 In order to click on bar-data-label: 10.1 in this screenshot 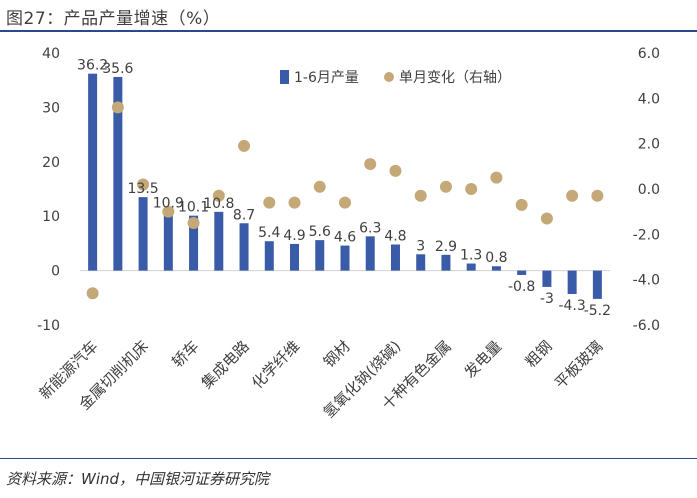, I will do `click(193, 208)`.